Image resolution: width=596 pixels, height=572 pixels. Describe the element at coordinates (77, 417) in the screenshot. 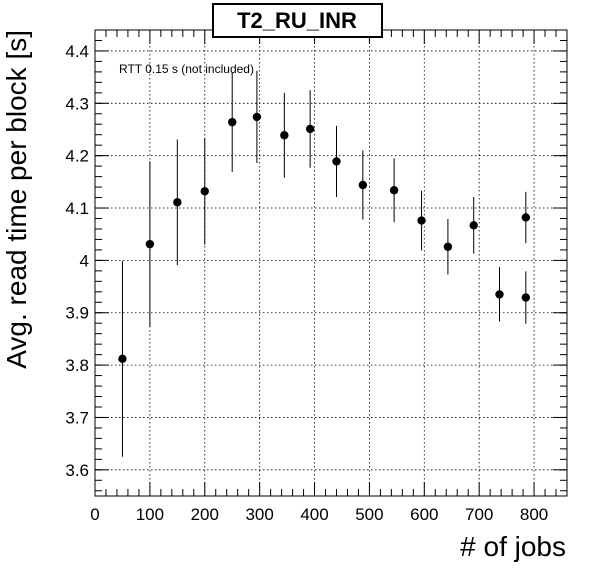

I see `y-tick-label: 3.7` at that location.